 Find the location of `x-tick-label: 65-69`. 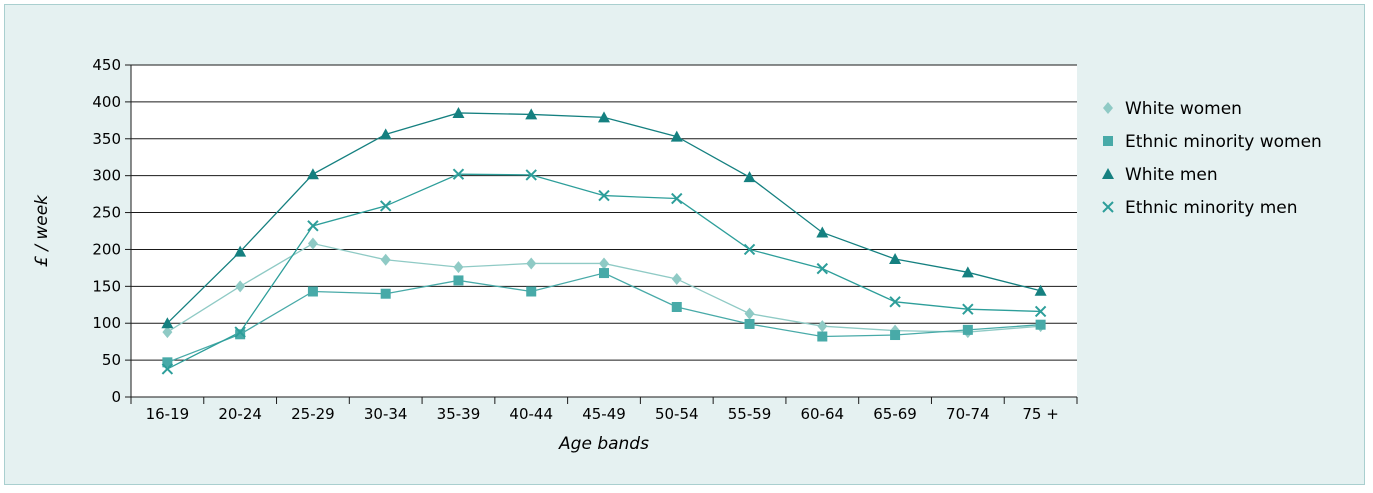

x-tick-label: 65-69 is located at coordinates (895, 414).